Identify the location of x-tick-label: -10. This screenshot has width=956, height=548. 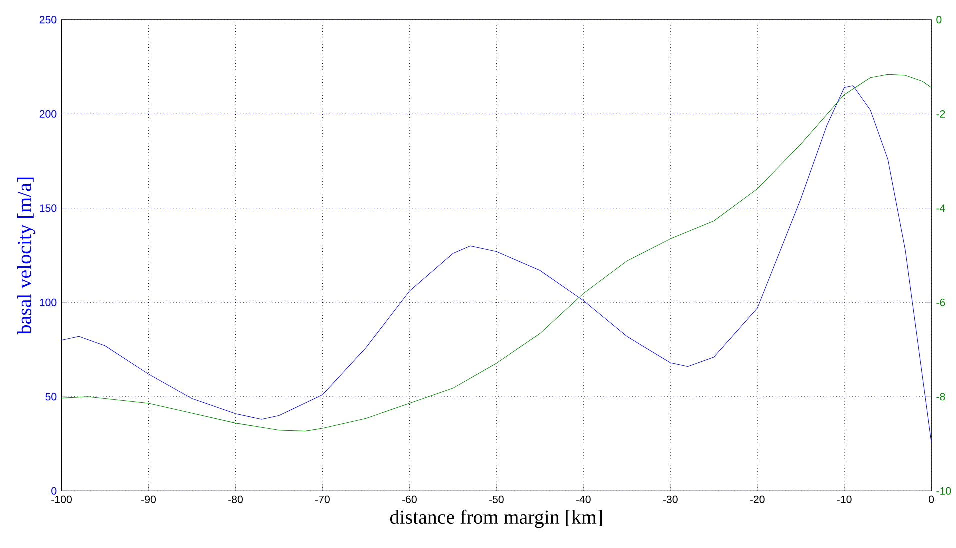
(844, 500).